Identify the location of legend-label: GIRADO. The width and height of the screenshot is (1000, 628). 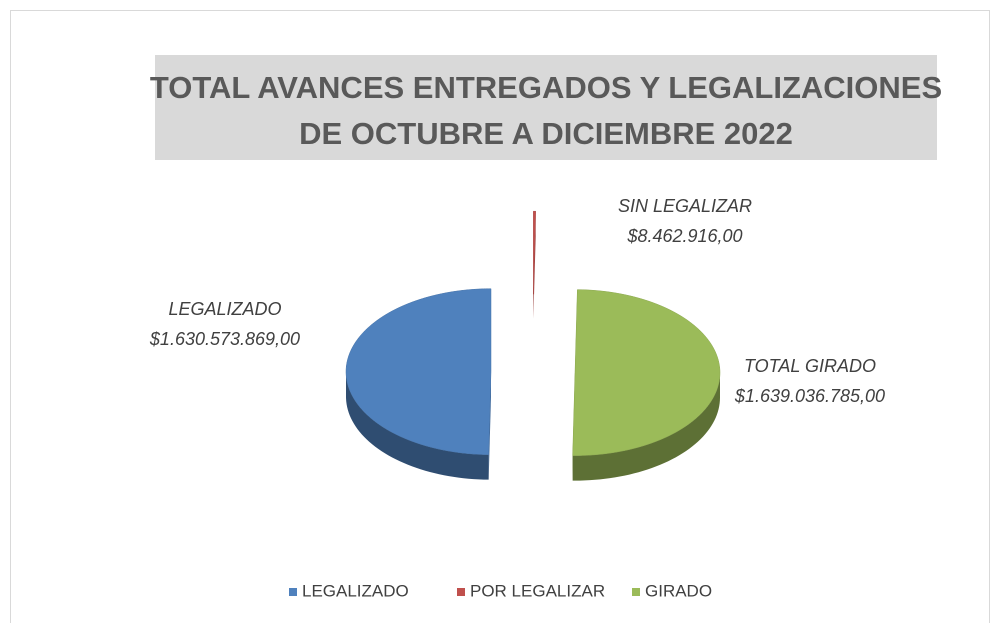
(678, 590).